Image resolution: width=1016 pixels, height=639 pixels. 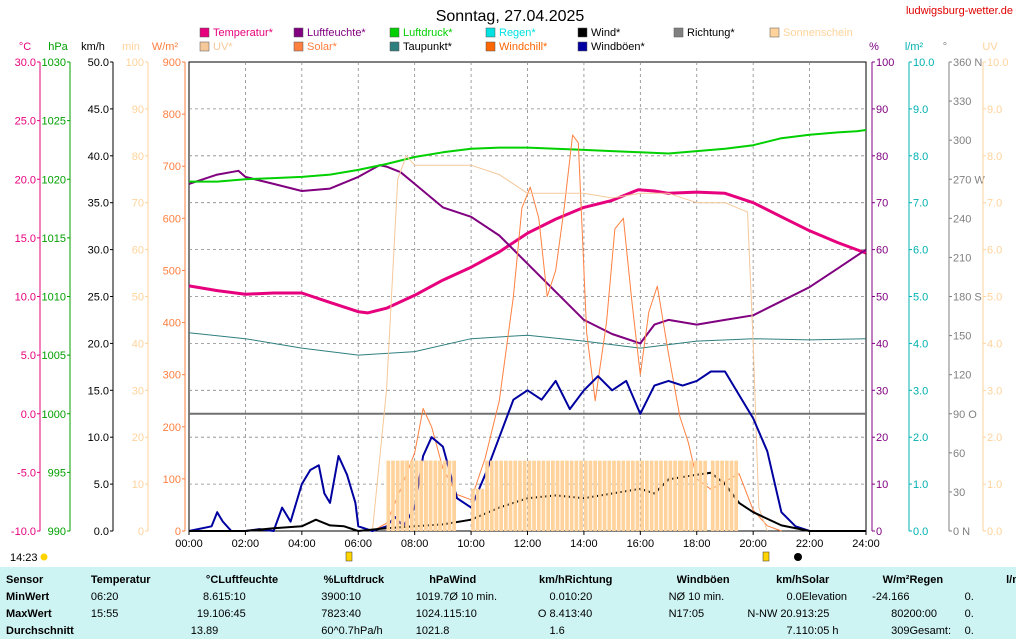 What do you see at coordinates (243, 33) in the screenshot?
I see `legend-label: Temperatur*` at bounding box center [243, 33].